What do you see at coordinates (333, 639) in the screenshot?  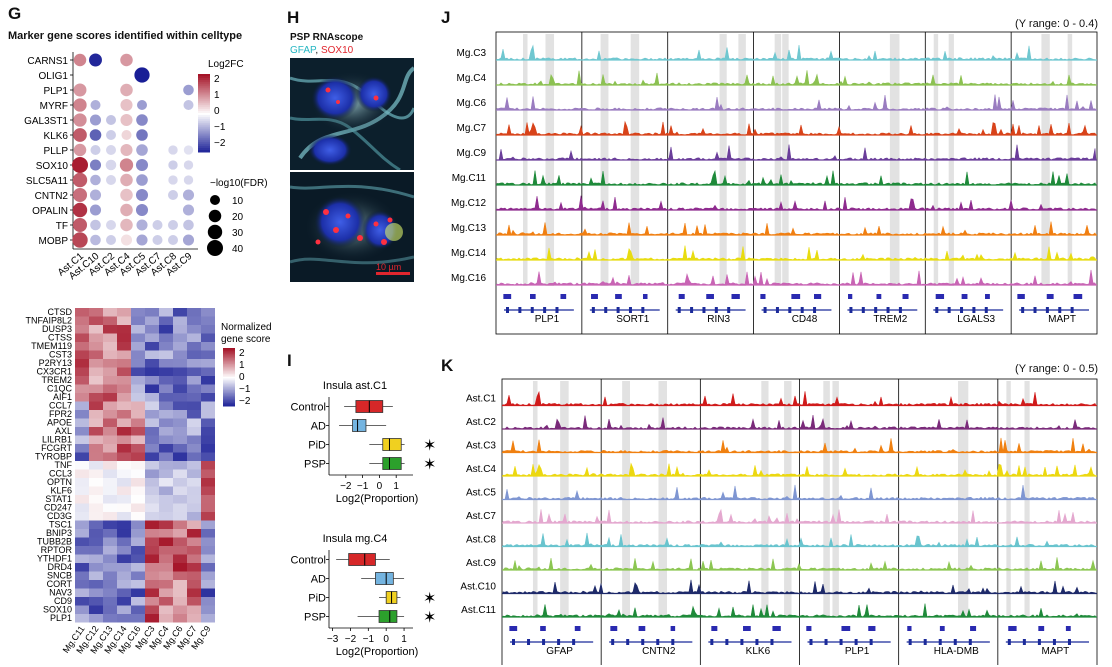 I see `boxplot-x-tick-label: −3` at bounding box center [333, 639].